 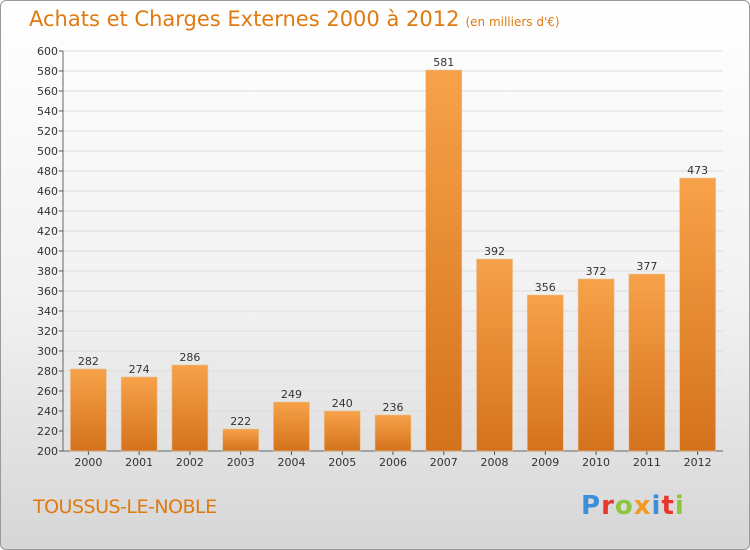 I want to click on x-tick-label: 2011, so click(x=647, y=462).